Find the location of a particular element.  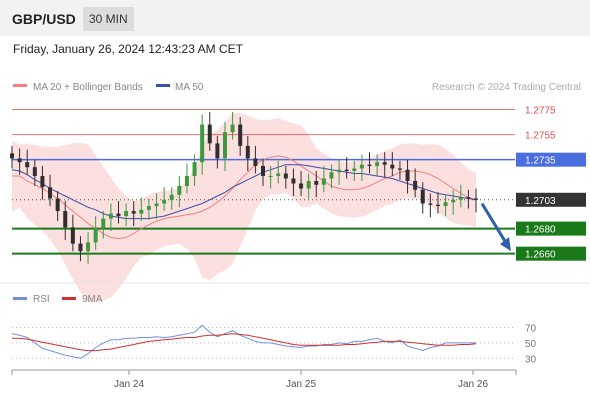

forecast-arrow-shaft is located at coordinates (495, 224).